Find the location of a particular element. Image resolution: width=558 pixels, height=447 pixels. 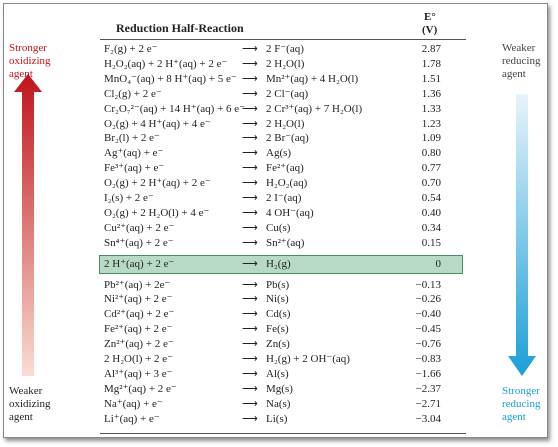

oxidized-form: Li⁺(aq) + e⁻ is located at coordinates (132, 418).